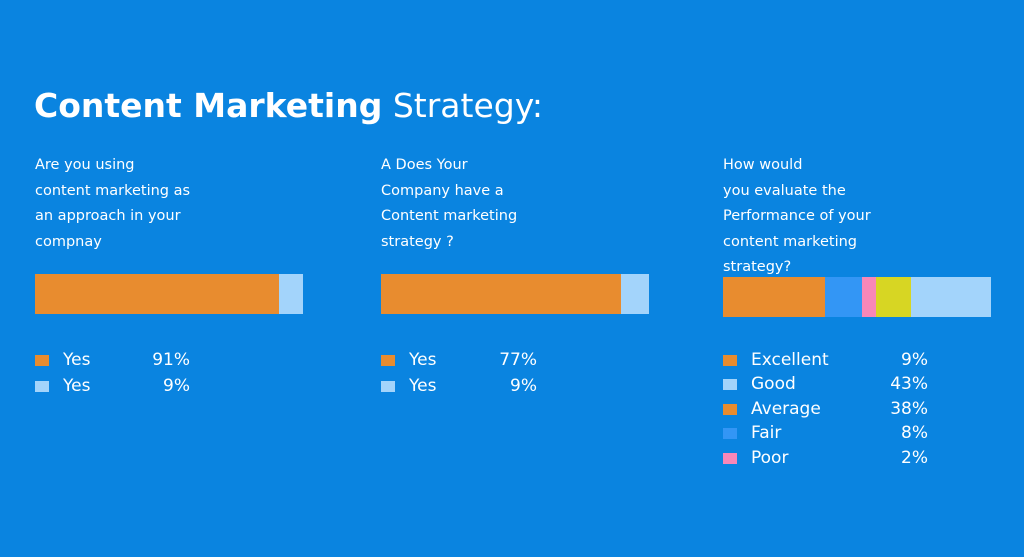 This screenshot has width=1024, height=557. I want to click on page-title: Content Marketing Strategy:, so click(288, 106).